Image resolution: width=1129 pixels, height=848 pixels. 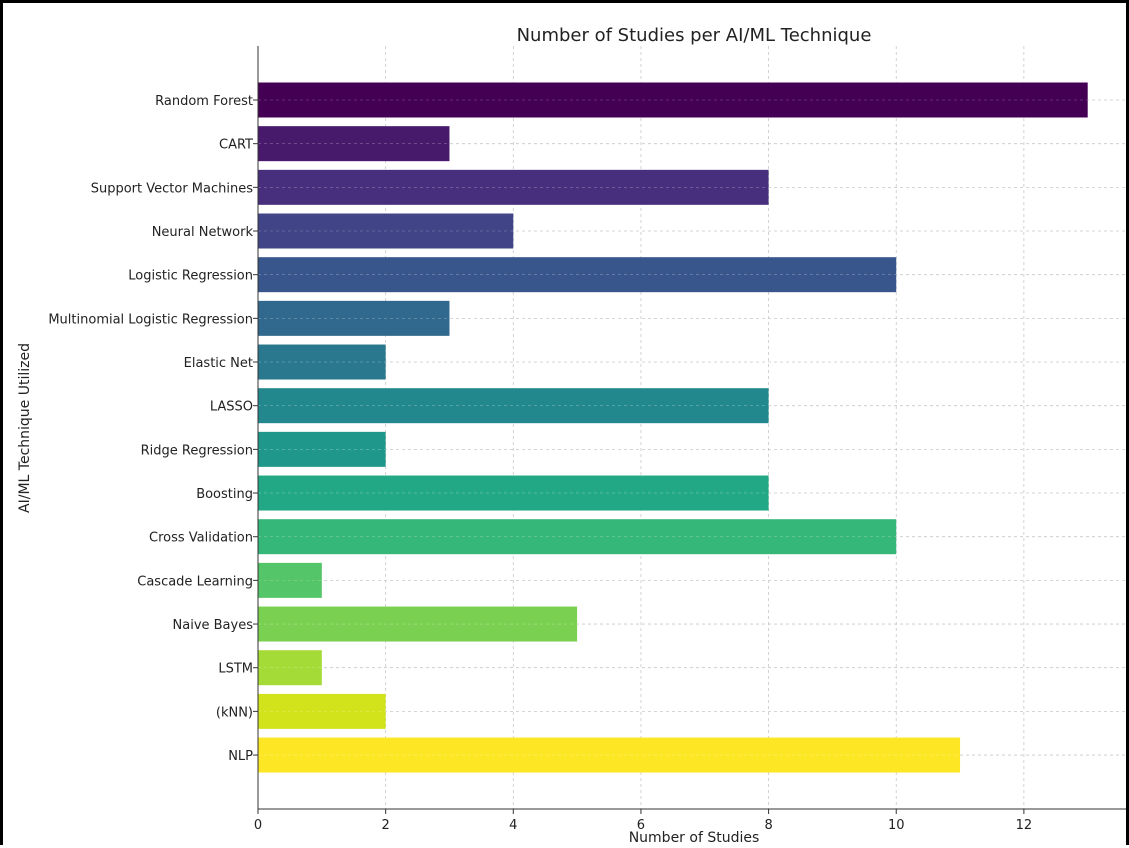 I want to click on x-tick-label: 0, so click(x=258, y=825).